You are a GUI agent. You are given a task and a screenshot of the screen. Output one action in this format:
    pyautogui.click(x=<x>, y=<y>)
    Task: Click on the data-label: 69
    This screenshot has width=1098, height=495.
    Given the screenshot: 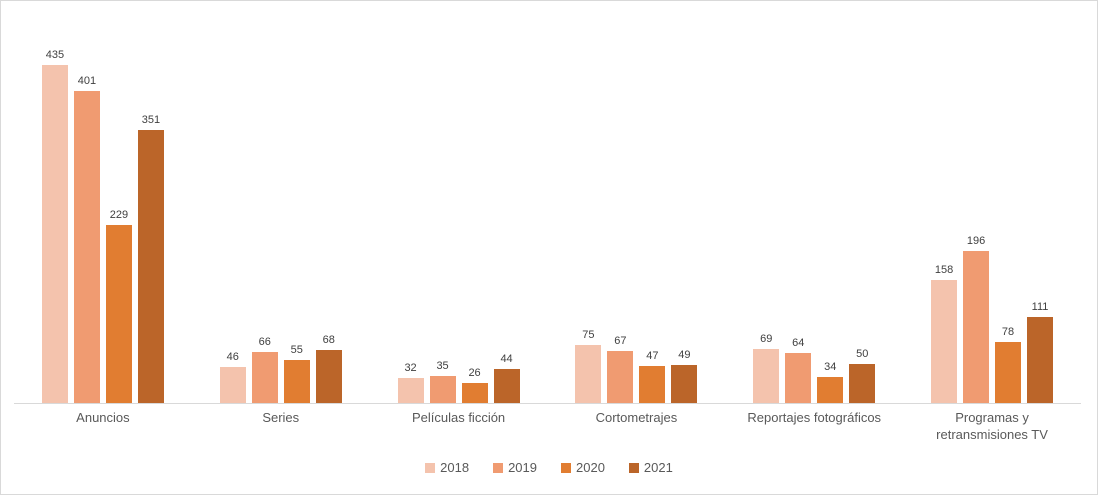 What is the action you would take?
    pyautogui.click(x=766, y=339)
    